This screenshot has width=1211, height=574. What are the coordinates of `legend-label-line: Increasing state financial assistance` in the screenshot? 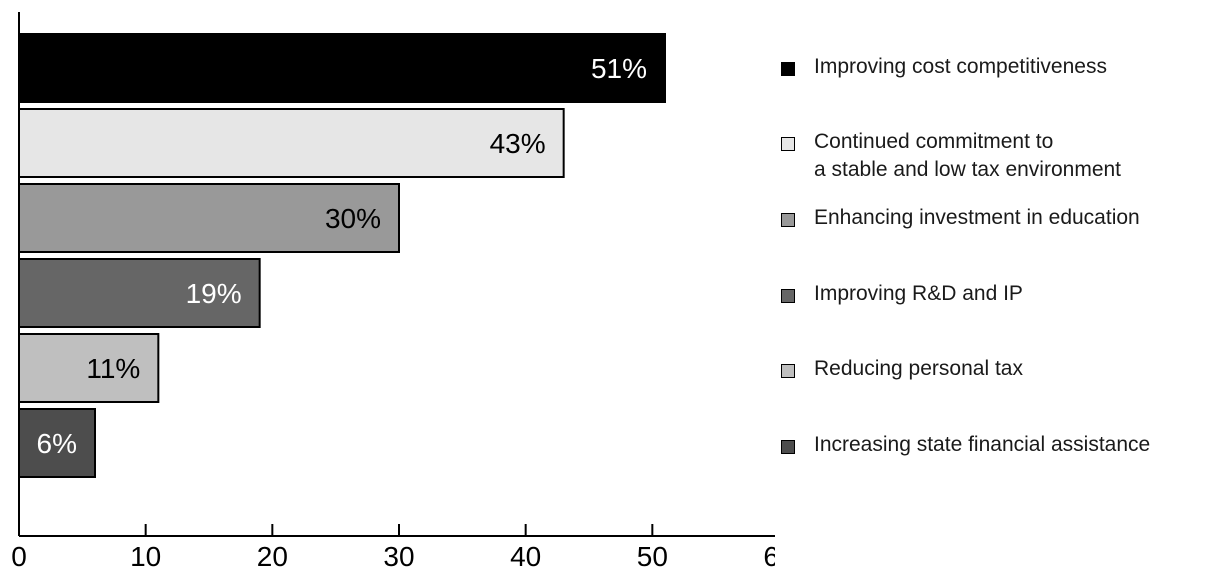 It's located at (982, 444).